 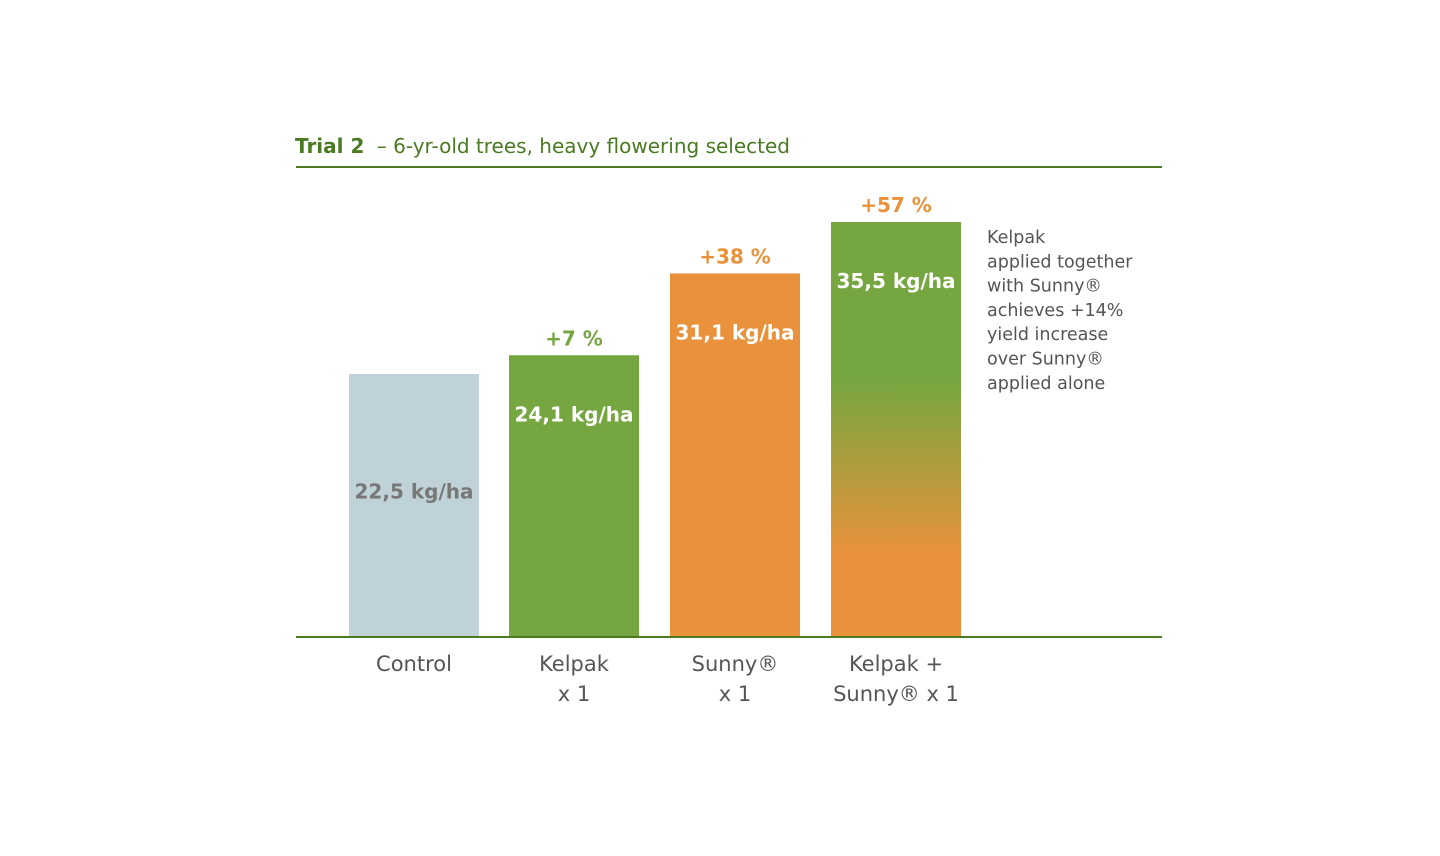 I want to click on bar-value-label-3: 35,5 kg/ha, so click(x=896, y=281).